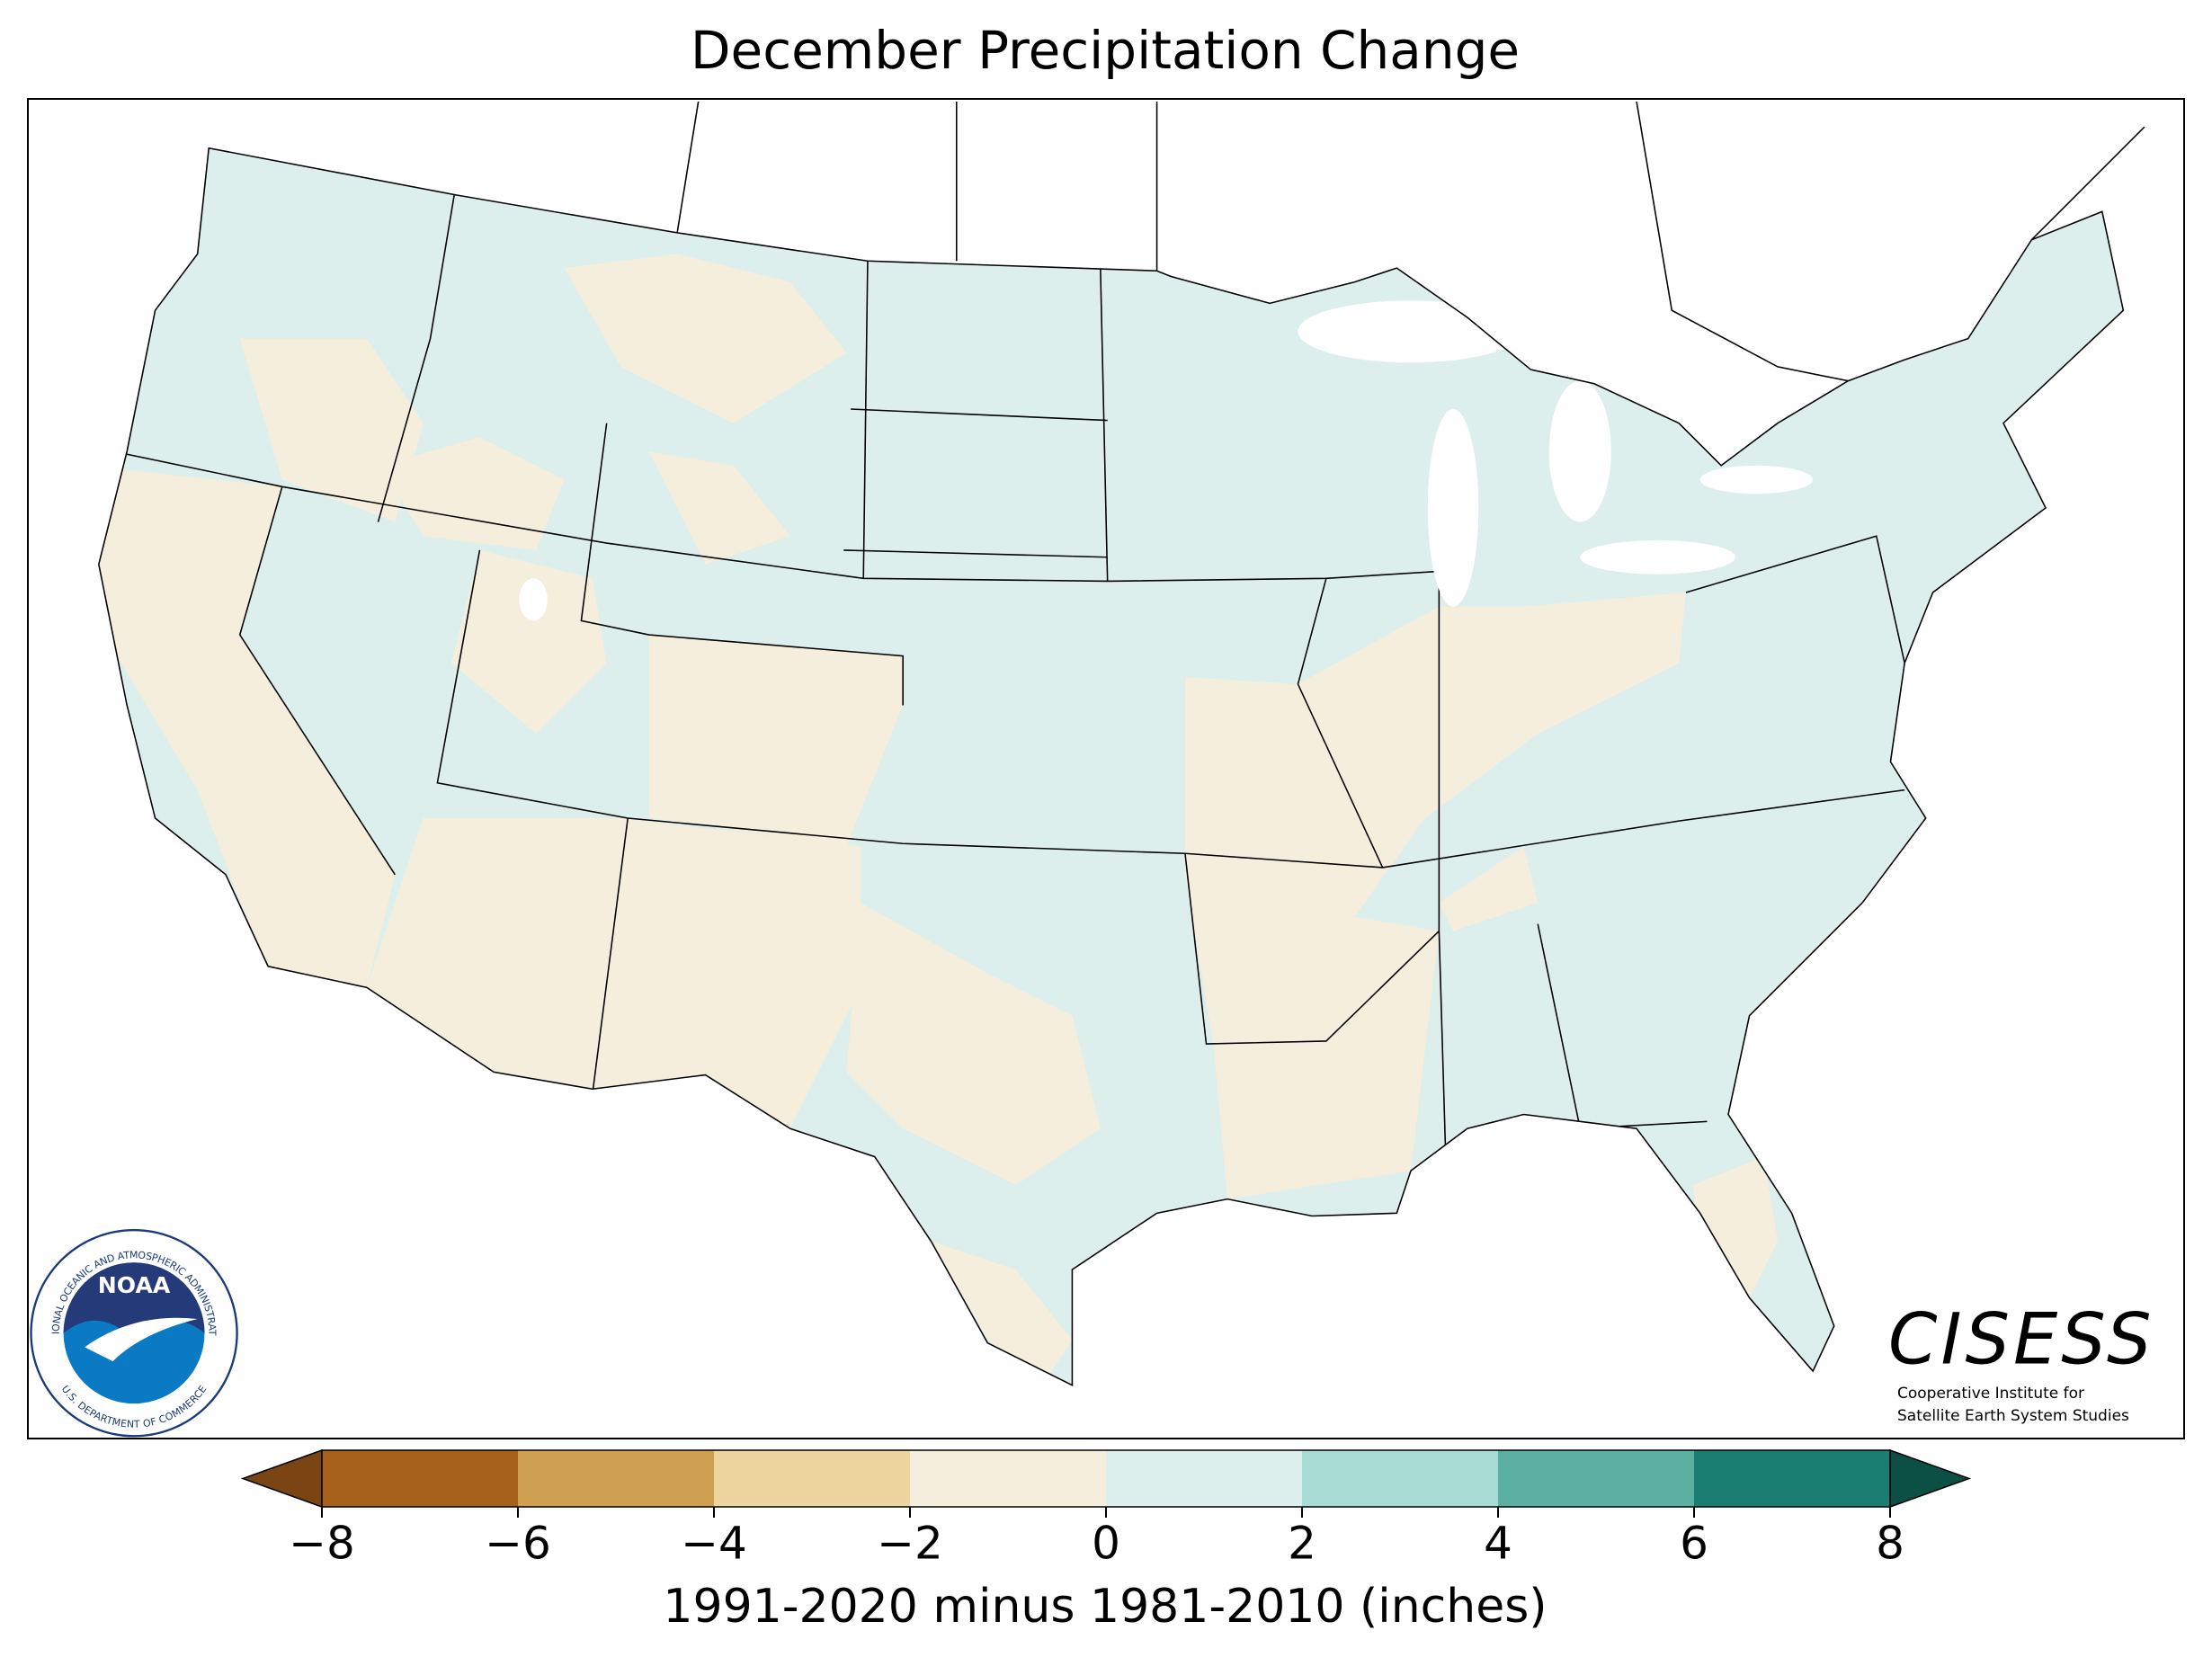  What do you see at coordinates (281, 1478) in the screenshot?
I see `colorbar-under` at bounding box center [281, 1478].